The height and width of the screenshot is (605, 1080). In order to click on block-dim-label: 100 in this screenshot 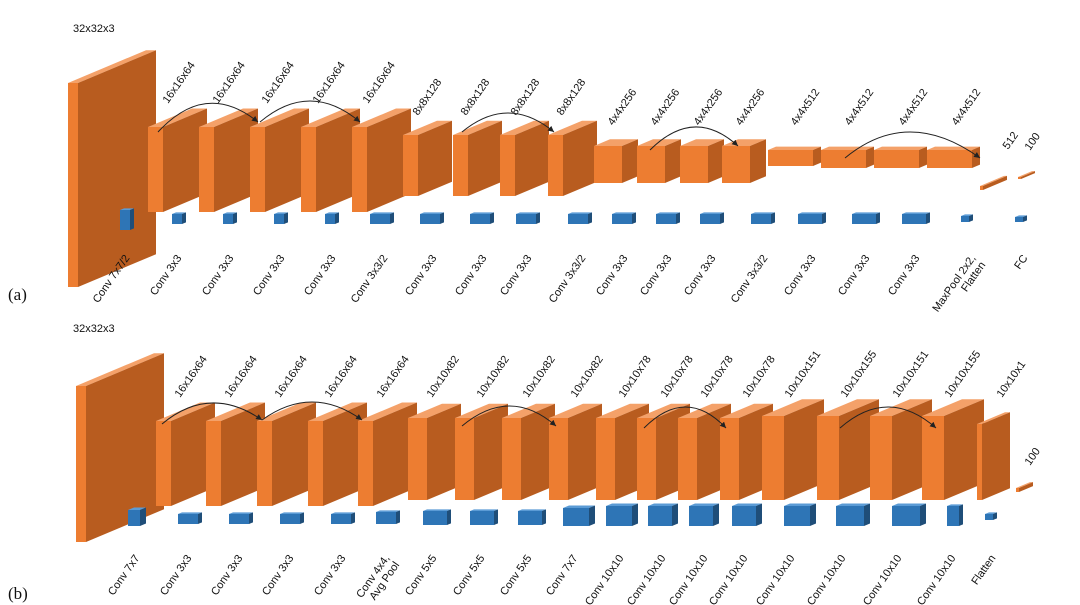, I will do `click(1033, 142)`.